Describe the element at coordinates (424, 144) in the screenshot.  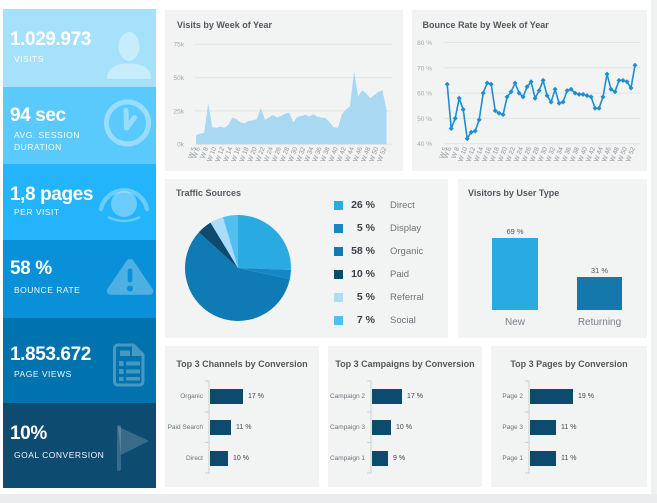
I see `svg-text: 40 %` at that location.